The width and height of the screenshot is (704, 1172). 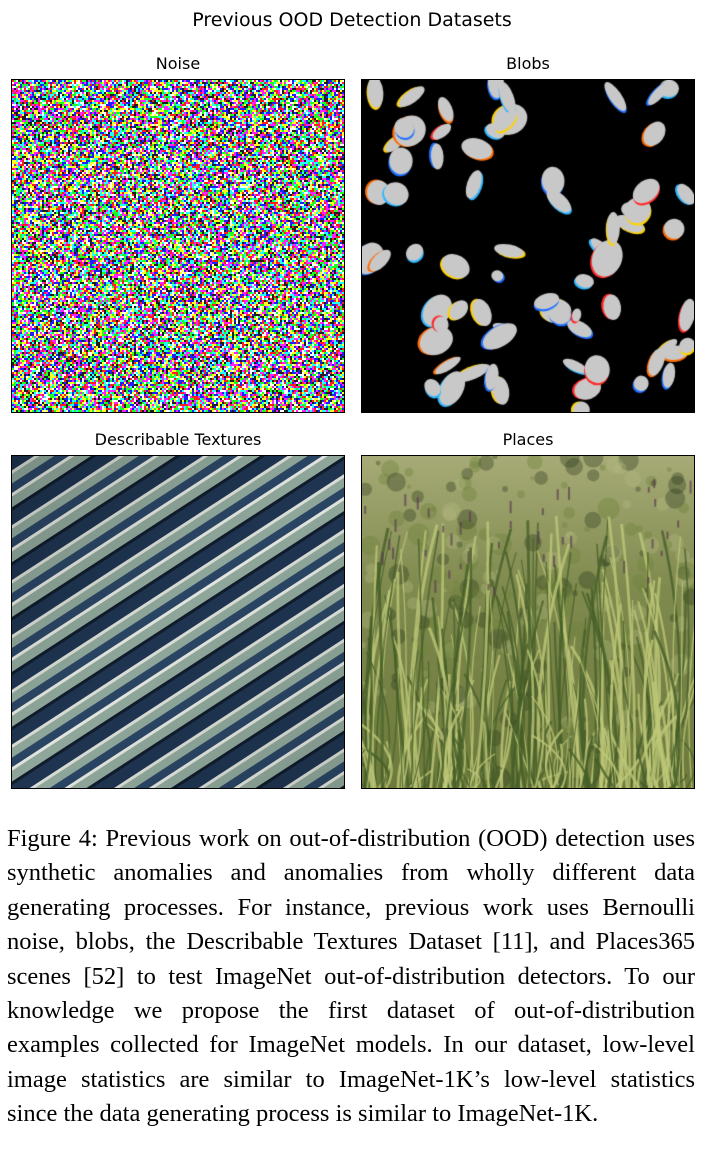 What do you see at coordinates (352, 20) in the screenshot?
I see `figure-title: Previous OOD Detection Datasets` at bounding box center [352, 20].